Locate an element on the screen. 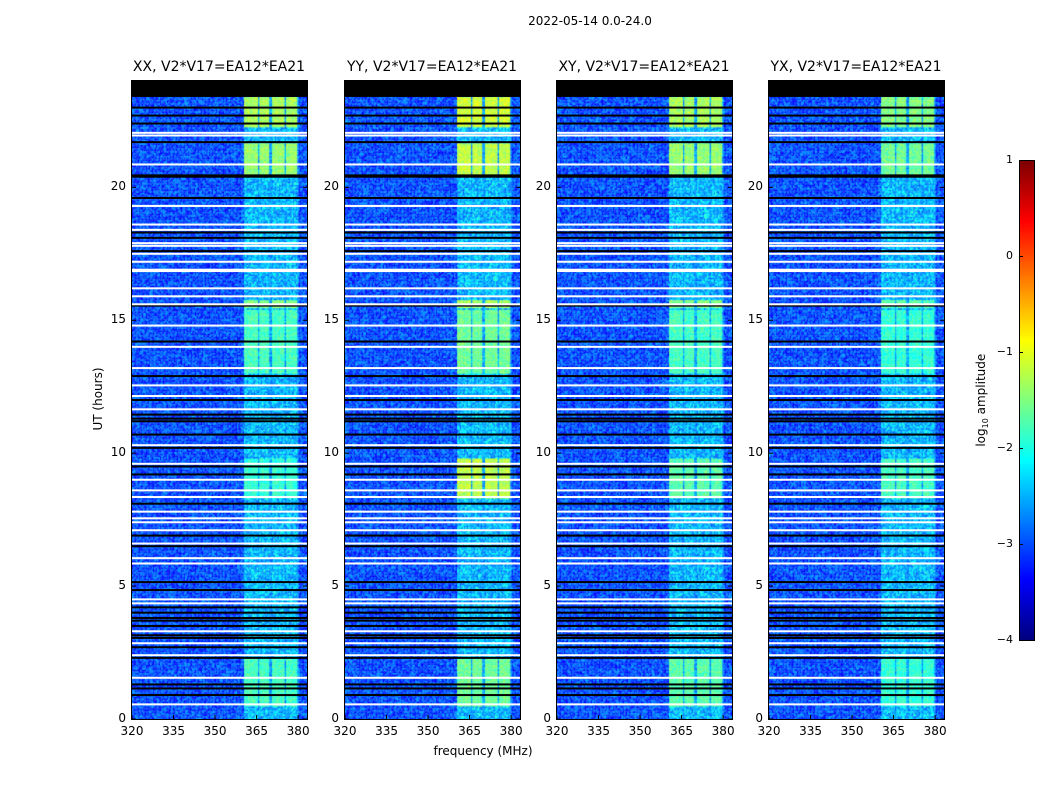 Image resolution: width=1050 pixels, height=800 pixels. y-tick-label: 15 is located at coordinates (543, 319).